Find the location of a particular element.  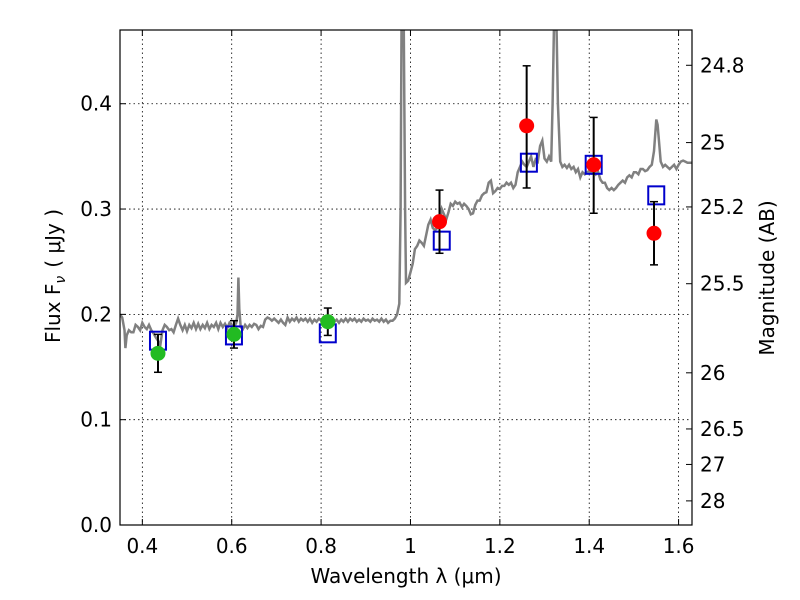

y-tick-label: 0.3 is located at coordinates (96, 209).